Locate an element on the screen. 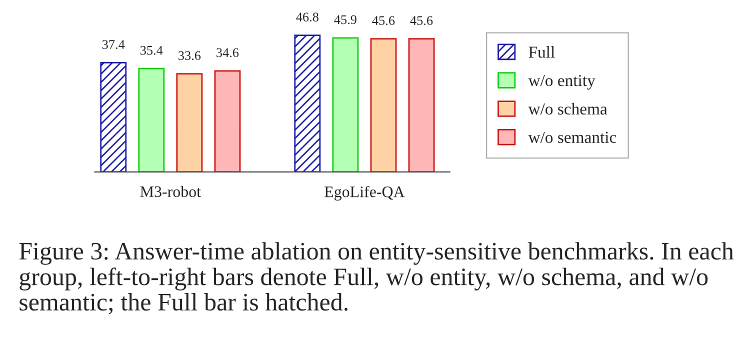  data-label: 34.6 is located at coordinates (227, 53).